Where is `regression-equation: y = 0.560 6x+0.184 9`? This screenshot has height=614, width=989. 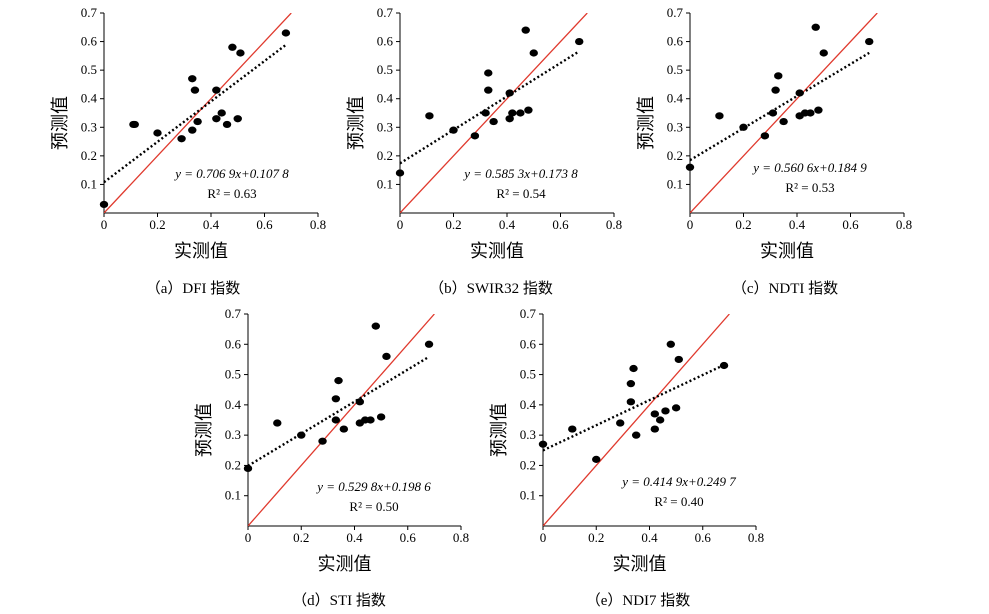 regression-equation: y = 0.560 6x+0.184 9 is located at coordinates (809, 167).